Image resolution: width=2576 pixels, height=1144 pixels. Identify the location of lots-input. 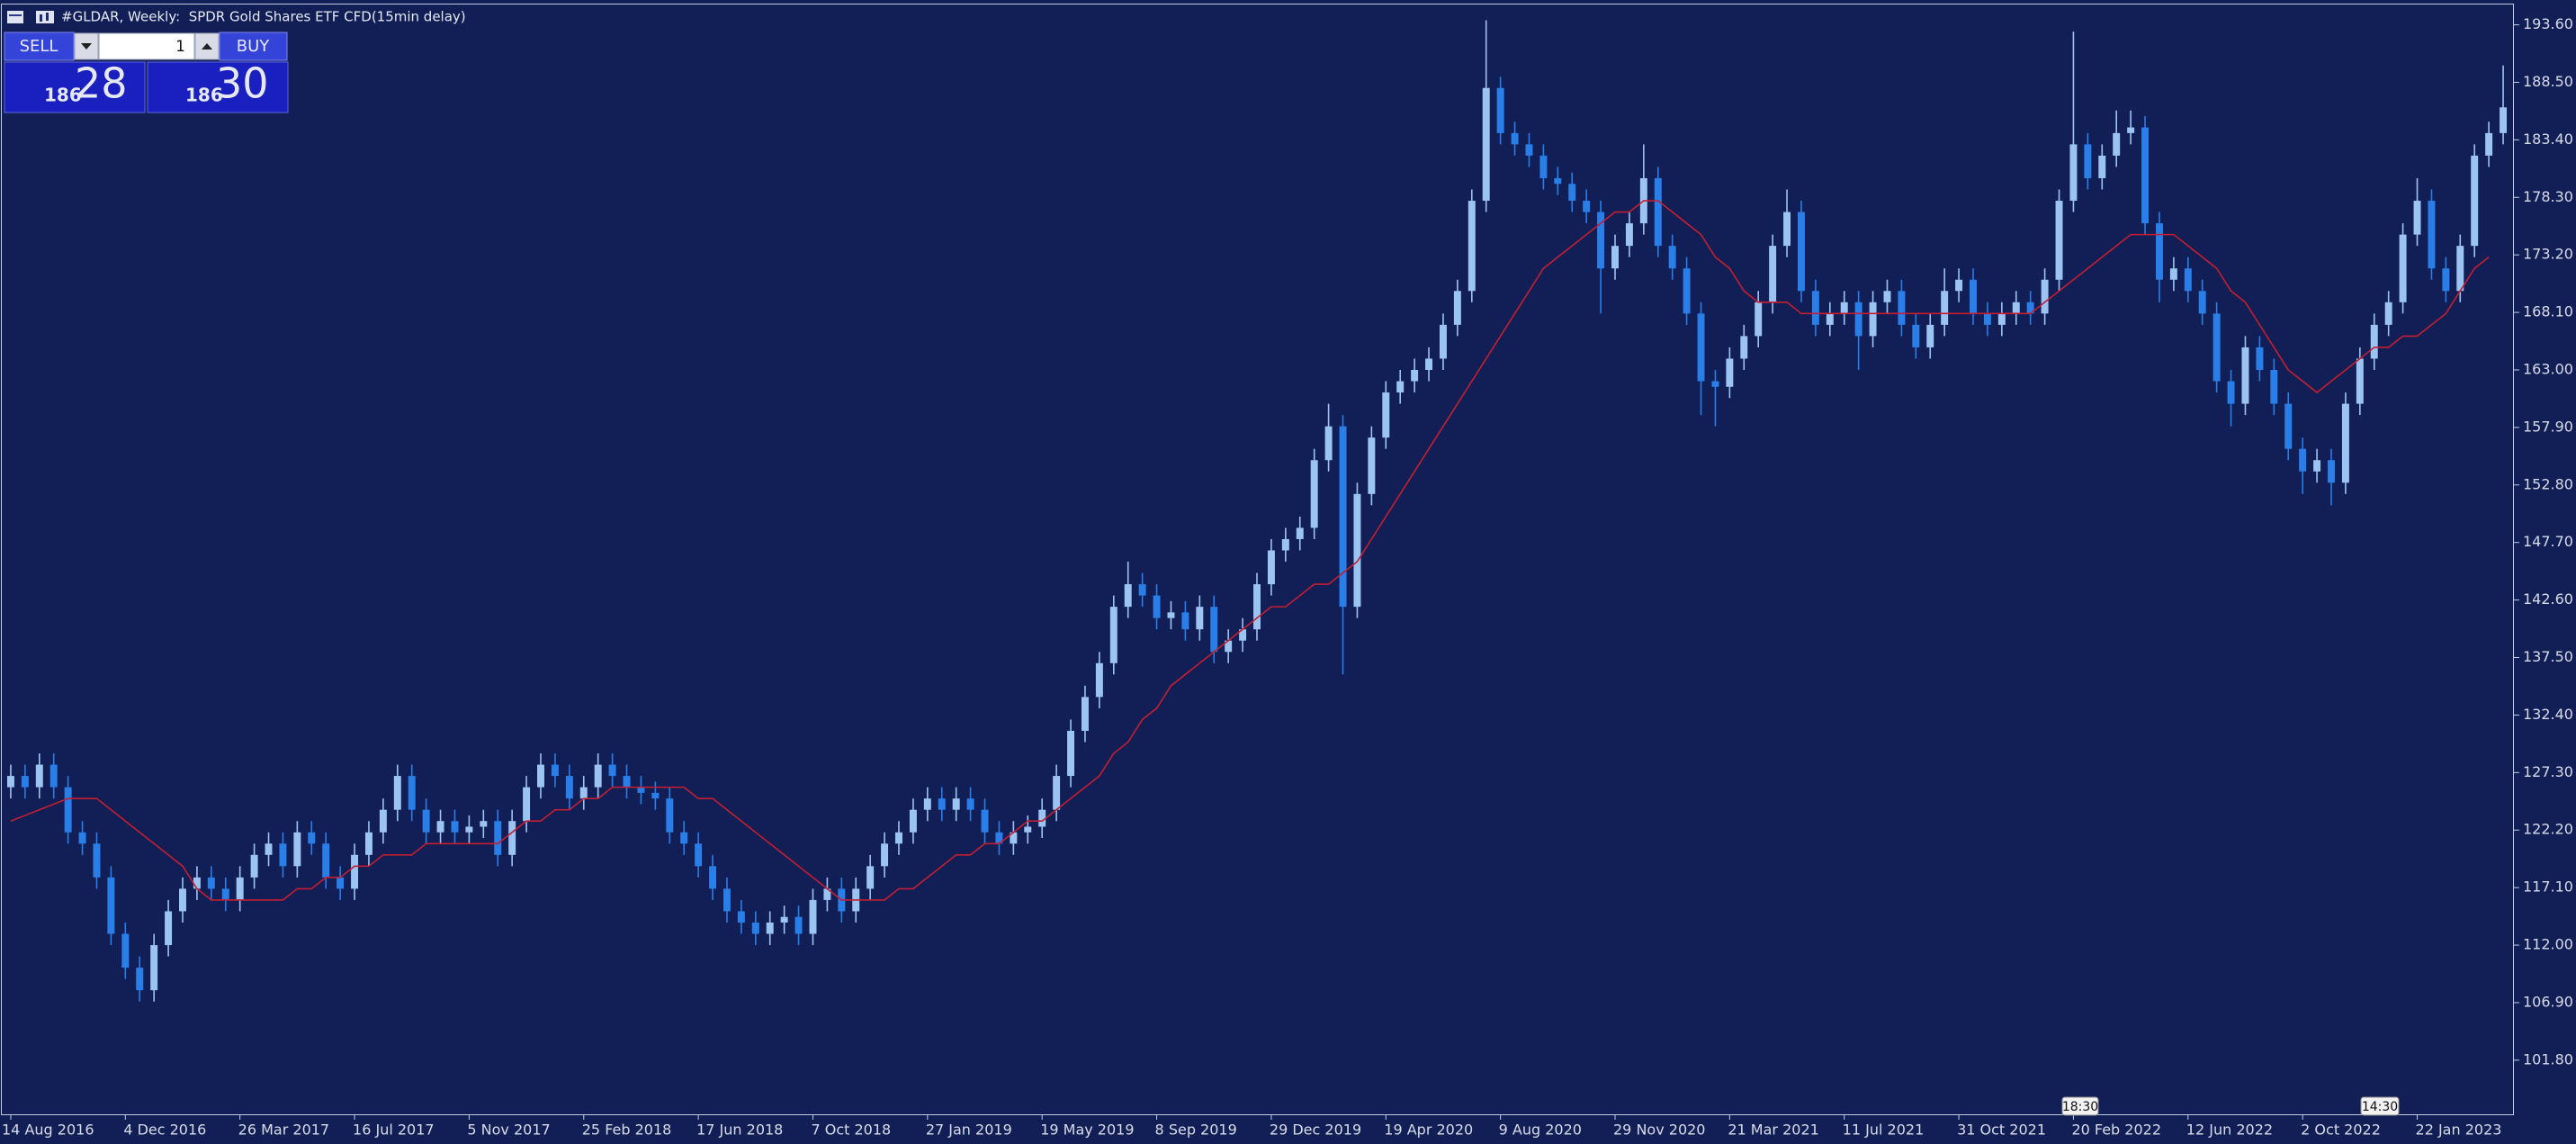
(147, 46).